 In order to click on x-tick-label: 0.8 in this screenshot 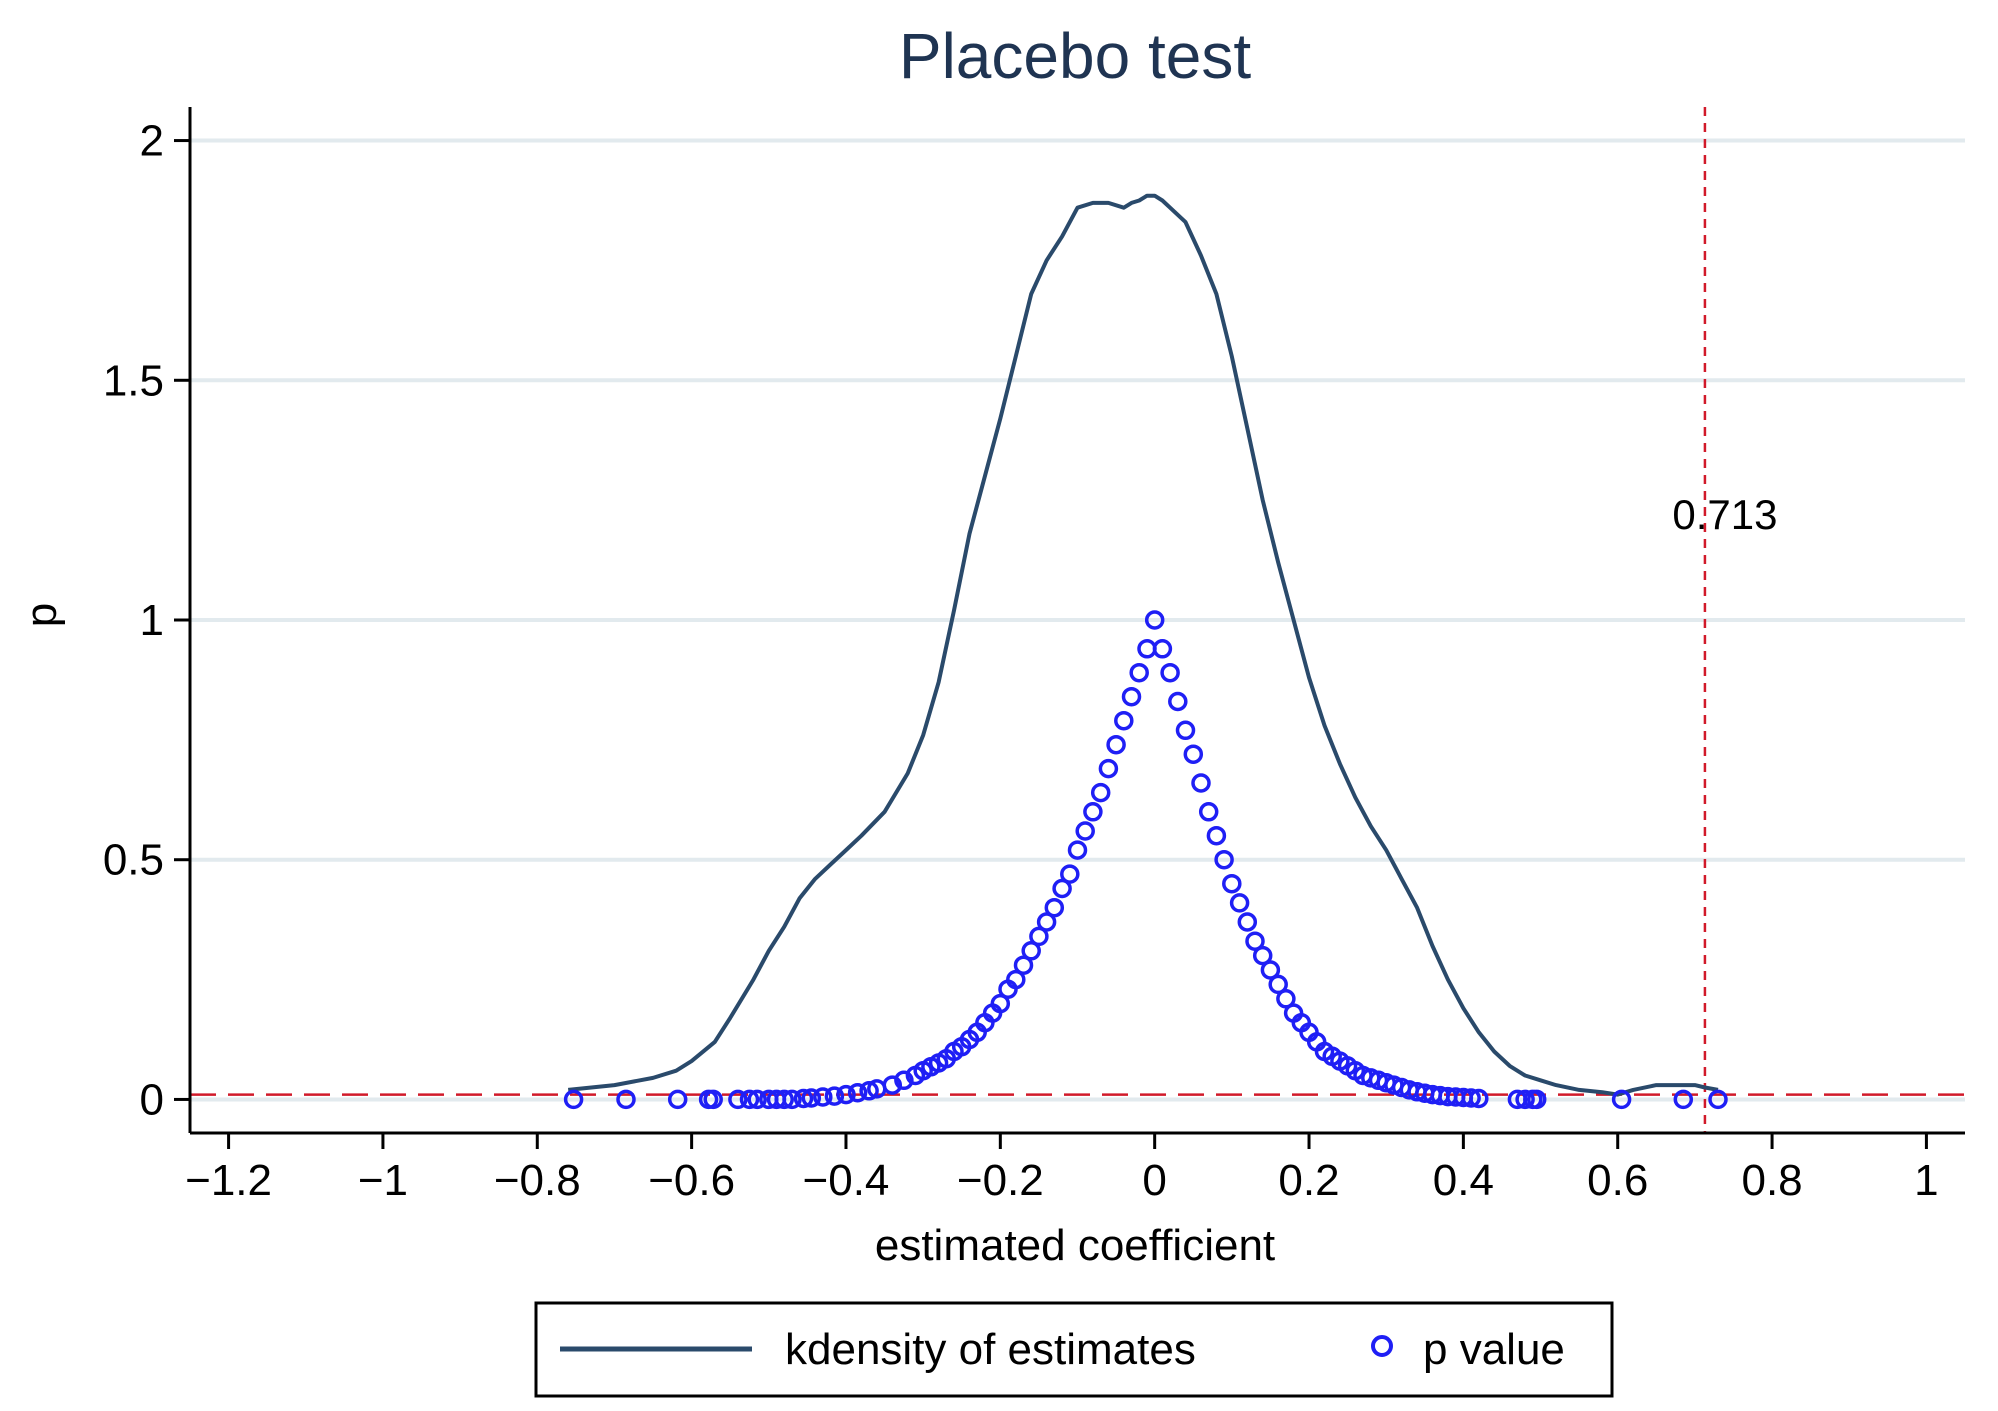, I will do `click(1771, 1180)`.